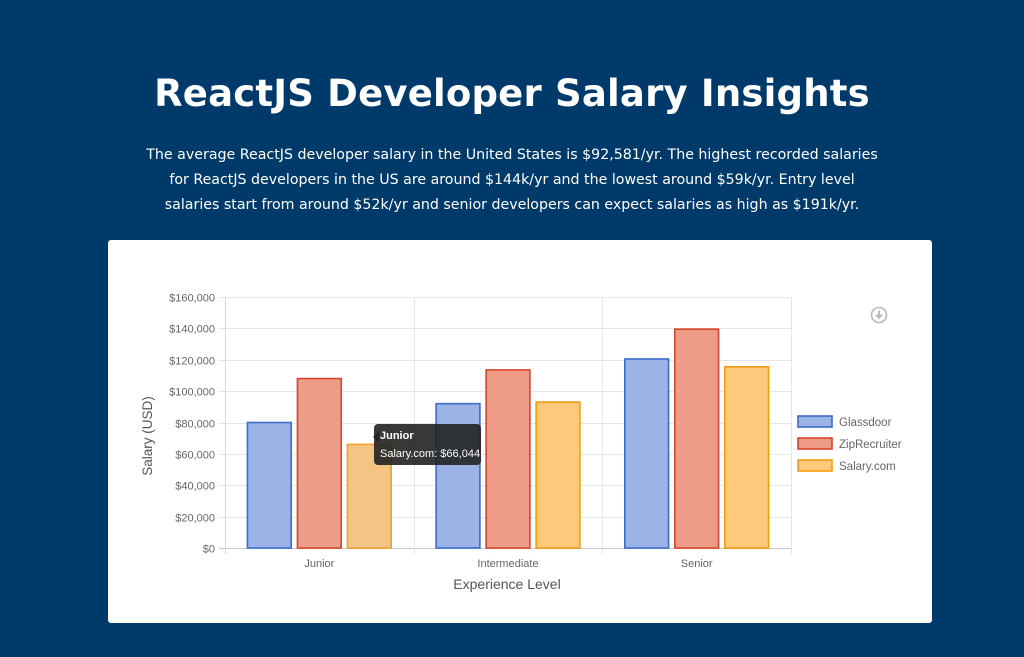 The height and width of the screenshot is (657, 1024). I want to click on y-tick-label: $80,000, so click(195, 425).